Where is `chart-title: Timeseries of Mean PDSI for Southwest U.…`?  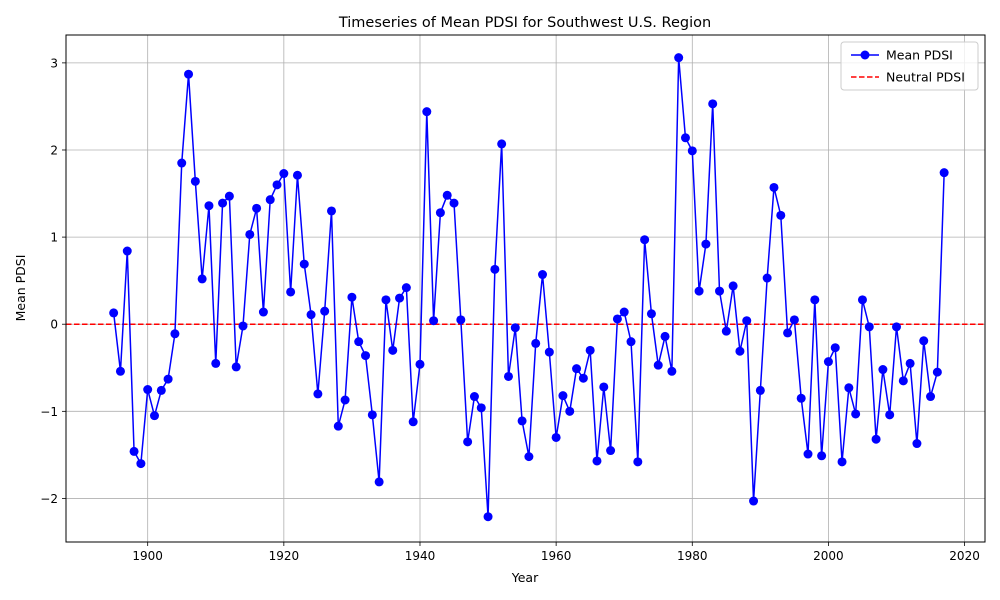
chart-title: Timeseries of Mean PDSI for Southwest U.… is located at coordinates (524, 23).